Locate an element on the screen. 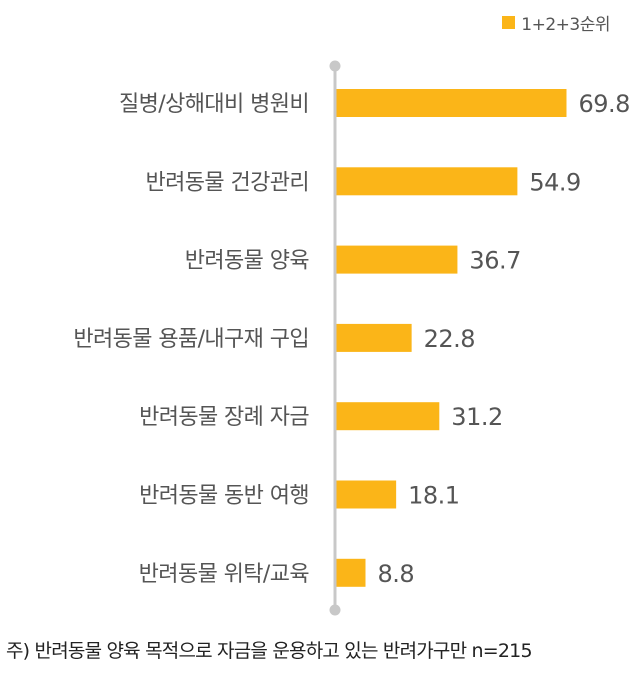 Image resolution: width=639 pixels, height=678 pixels. category-label: 반려동물 동반 여행 is located at coordinates (224, 496).